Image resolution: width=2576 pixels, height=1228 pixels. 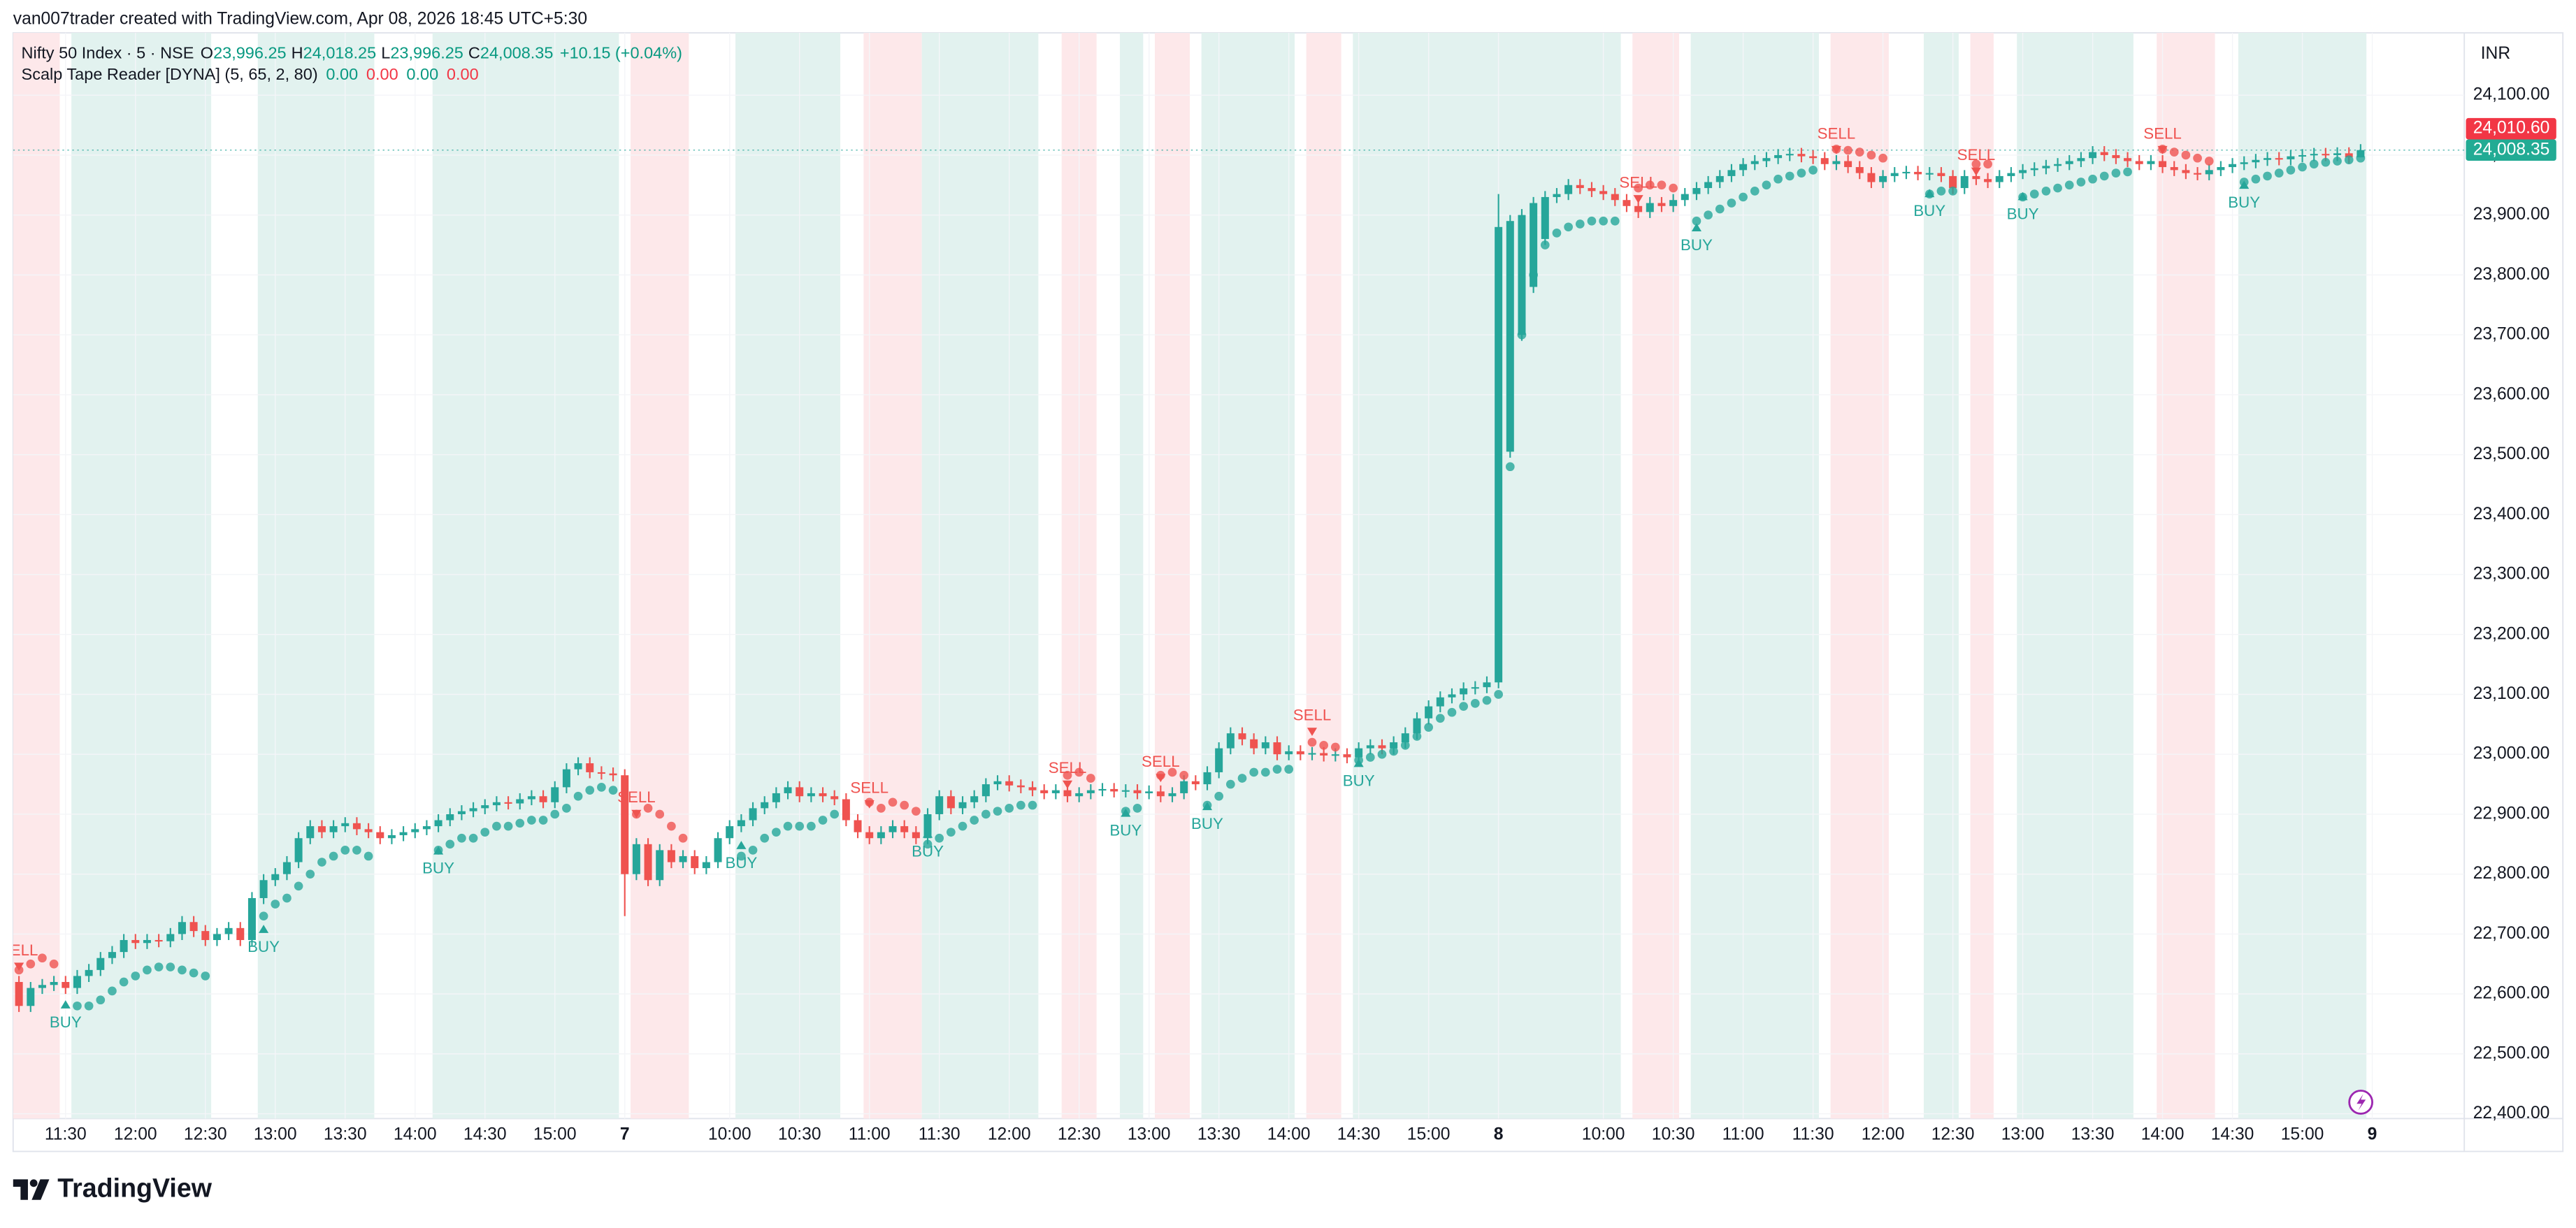 What do you see at coordinates (297, 53) in the screenshot?
I see `legend-key: H` at bounding box center [297, 53].